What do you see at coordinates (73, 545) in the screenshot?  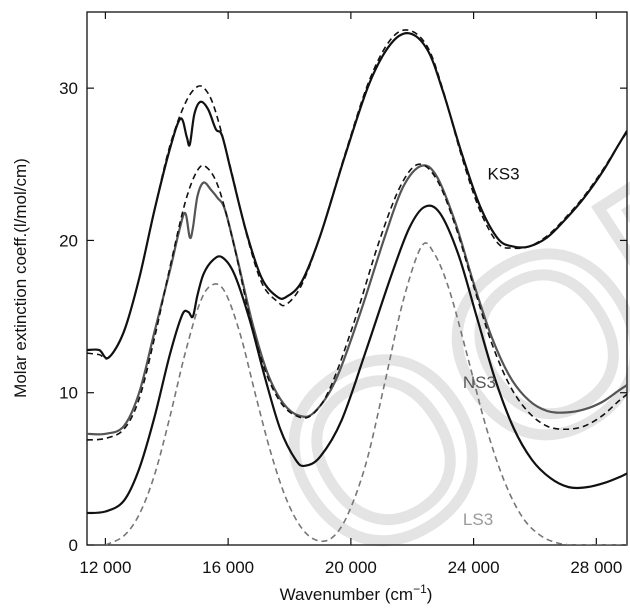 I see `y-tick-label: 0` at bounding box center [73, 545].